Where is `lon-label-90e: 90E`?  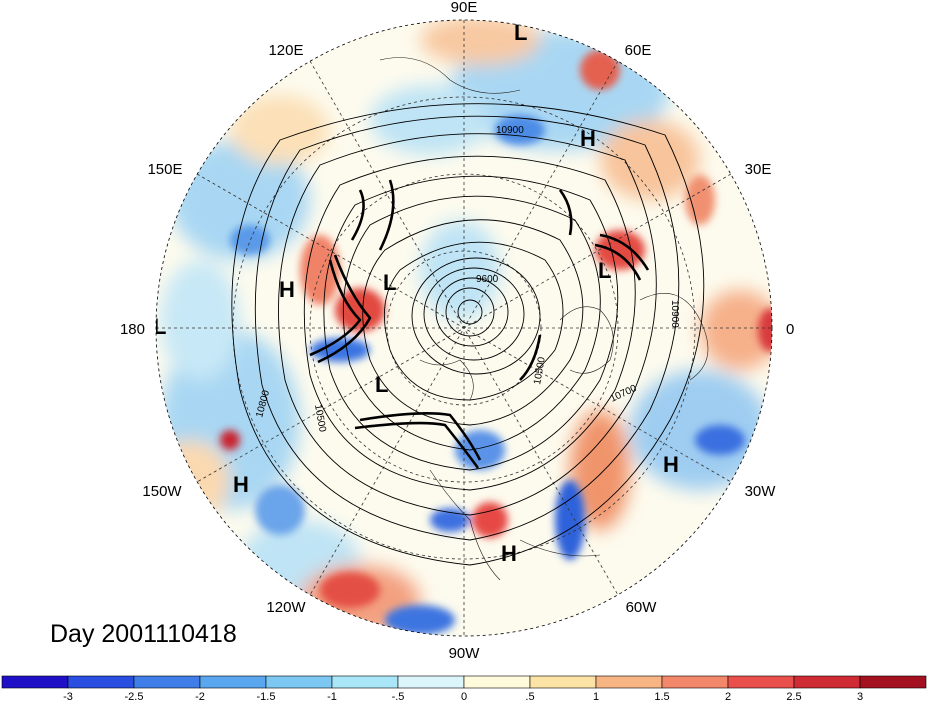
lon-label-90e: 90E is located at coordinates (464, 8).